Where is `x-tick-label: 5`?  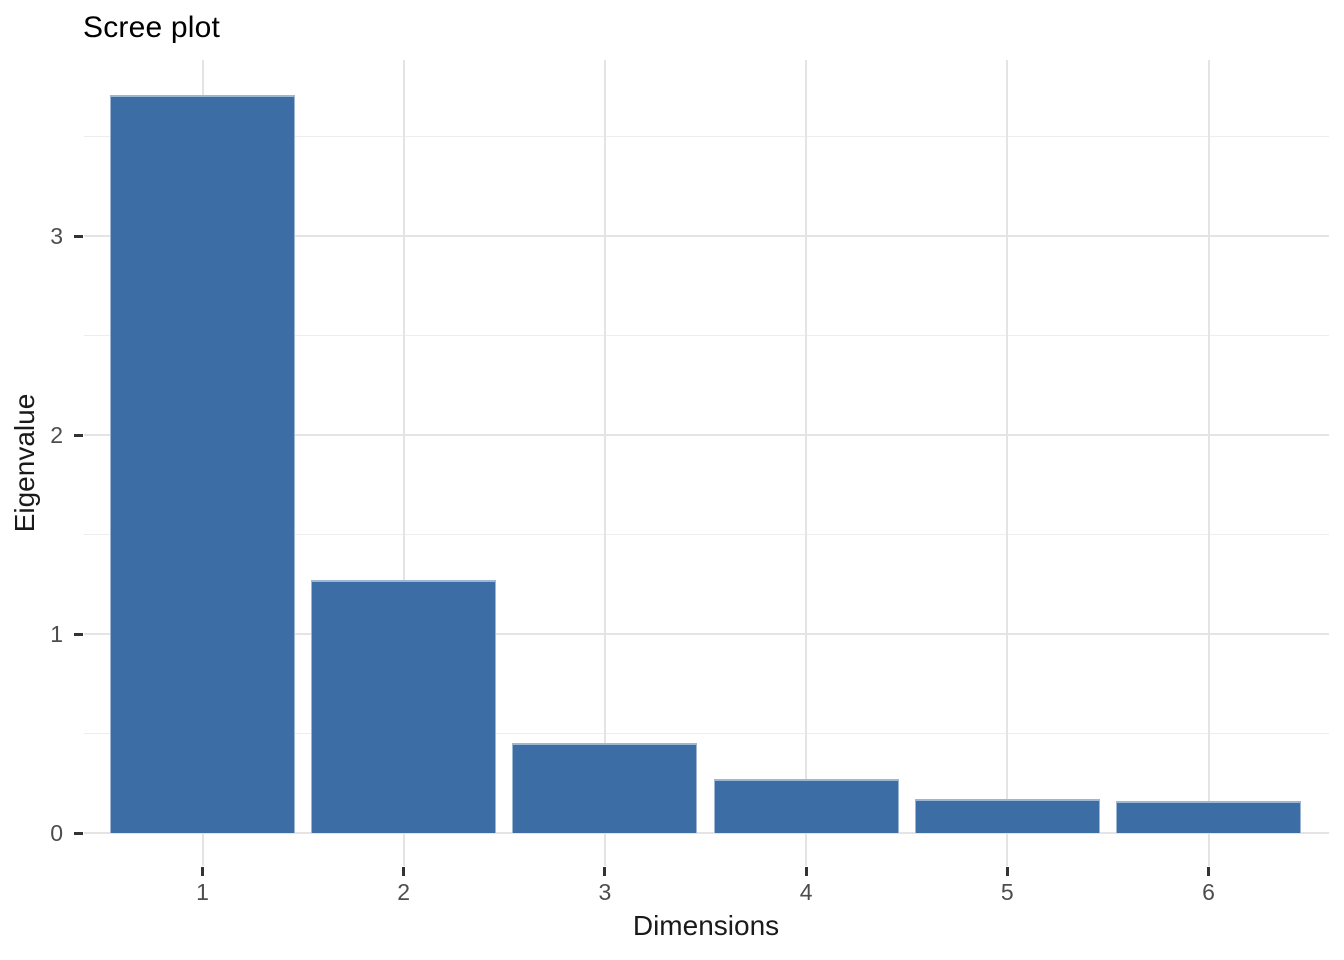
x-tick-label: 5 is located at coordinates (1007, 892).